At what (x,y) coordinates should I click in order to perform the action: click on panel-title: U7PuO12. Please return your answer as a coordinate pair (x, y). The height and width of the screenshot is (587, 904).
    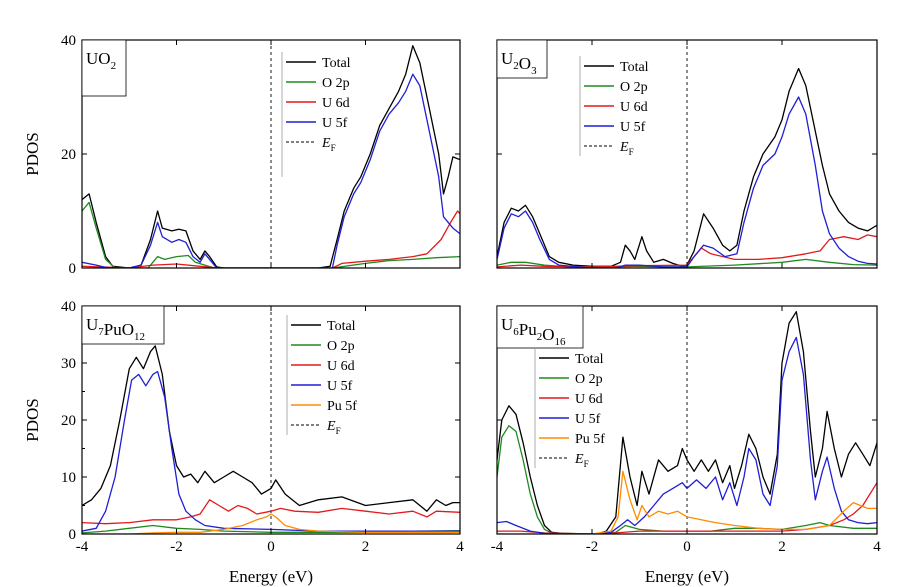
    Looking at the image, I should click on (115, 329).